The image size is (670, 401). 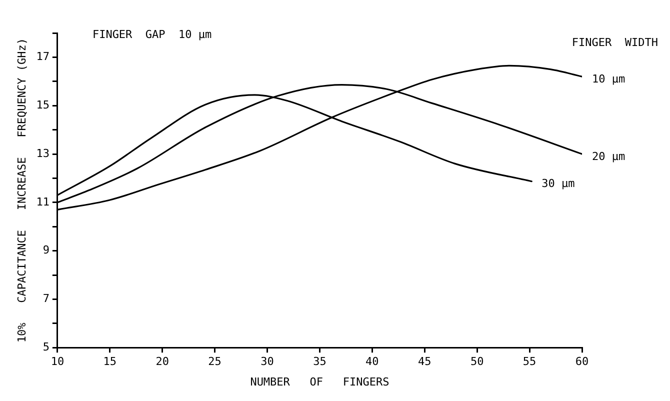 I want to click on series-label: 30 µm, so click(x=559, y=183).